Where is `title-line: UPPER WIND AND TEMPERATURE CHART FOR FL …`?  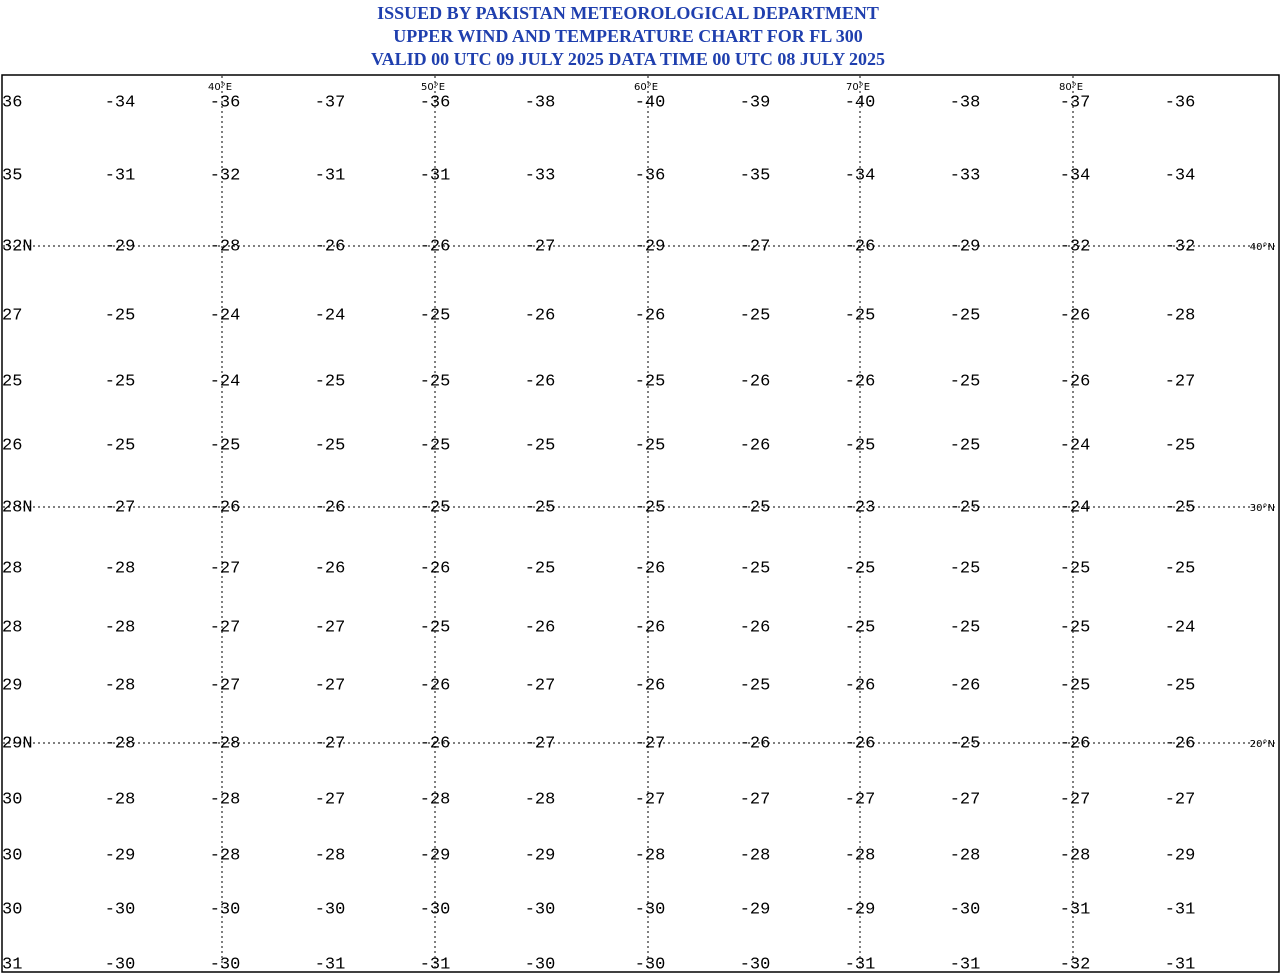
title-line: UPPER WIND AND TEMPERATURE CHART FOR FL … is located at coordinates (628, 36).